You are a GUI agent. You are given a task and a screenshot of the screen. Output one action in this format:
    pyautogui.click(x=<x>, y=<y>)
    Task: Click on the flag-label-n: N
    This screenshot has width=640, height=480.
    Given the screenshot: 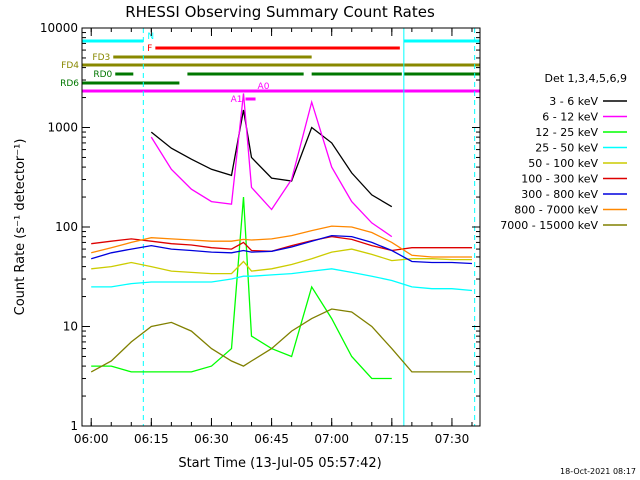 What is the action you would take?
    pyautogui.click(x=150, y=37)
    